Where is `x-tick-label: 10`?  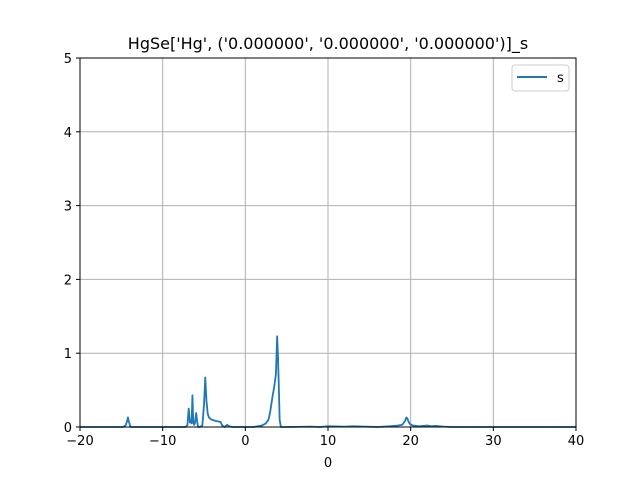 x-tick-label: 10 is located at coordinates (328, 441).